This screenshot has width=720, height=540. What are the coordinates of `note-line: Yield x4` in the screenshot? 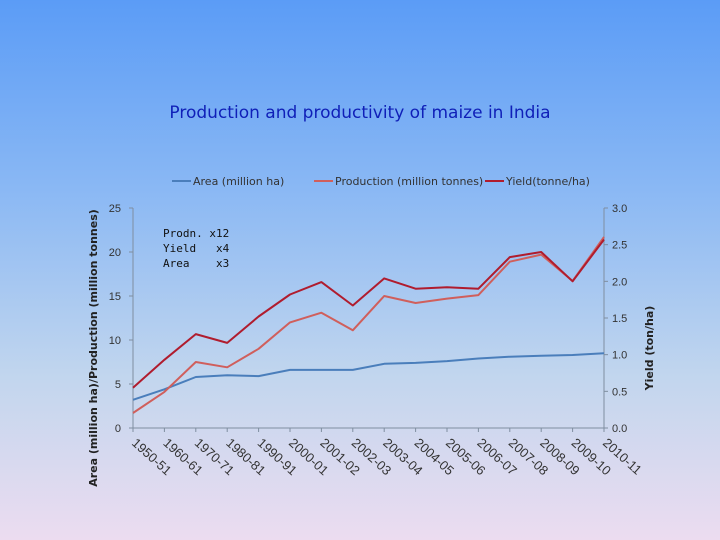 It's located at (196, 248).